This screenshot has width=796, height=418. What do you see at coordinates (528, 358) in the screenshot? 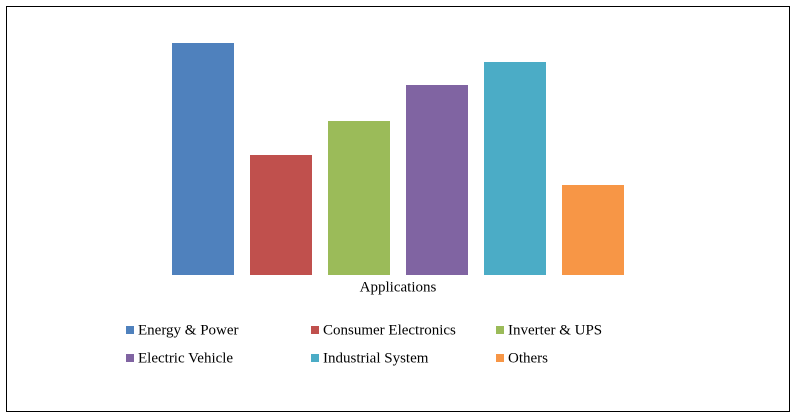
I see `legend-label: Others` at bounding box center [528, 358].